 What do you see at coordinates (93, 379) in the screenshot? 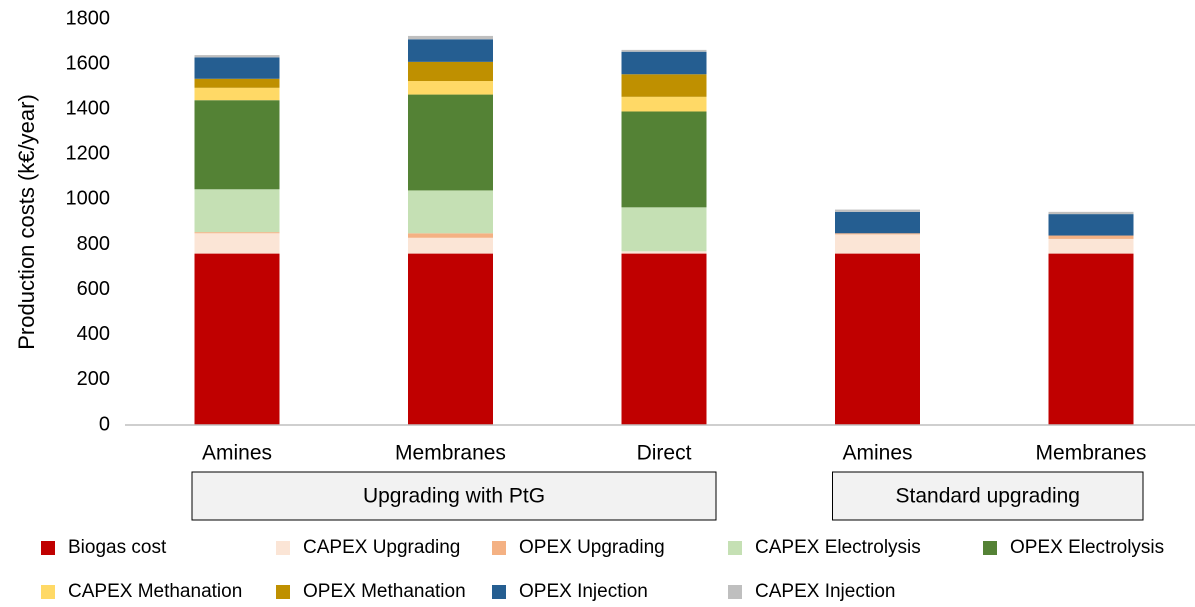
I see `y-tick-label: 200` at bounding box center [93, 379].